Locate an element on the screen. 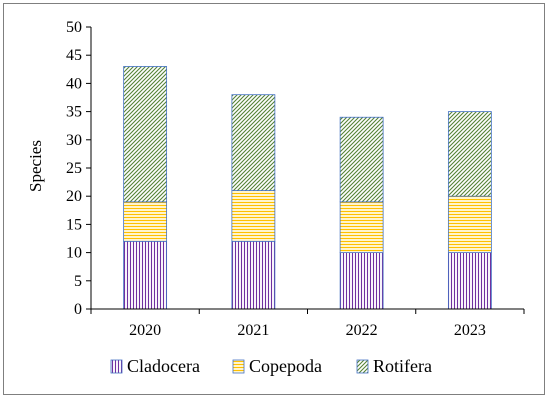  bar-copepoda-2020 is located at coordinates (145, 221).